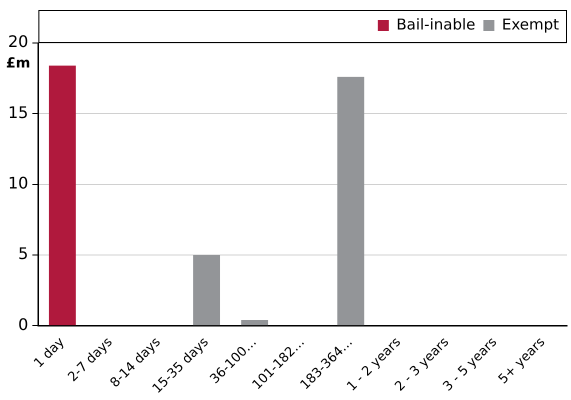 Image resolution: width=571 pixels, height=400 pixels. Describe the element at coordinates (18, 42) in the screenshot. I see `y-tick-label: 20` at that location.